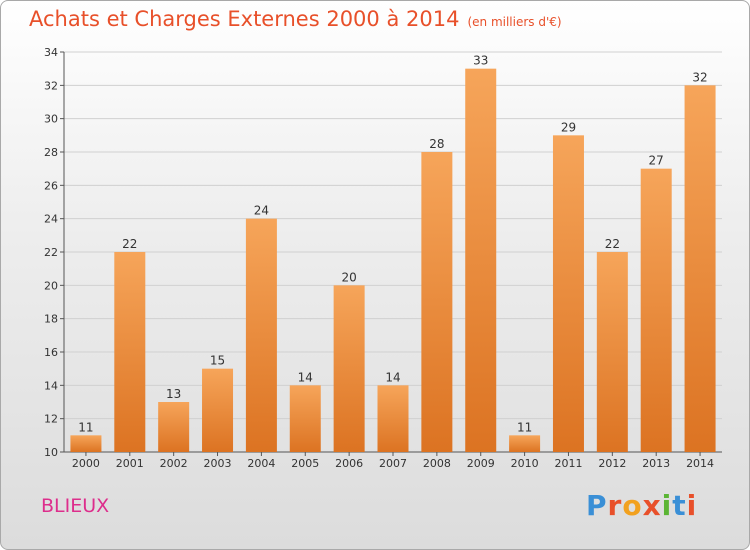 Image resolution: width=750 pixels, height=550 pixels. Describe the element at coordinates (51, 352) in the screenshot. I see `y-tick-label: 16` at that location.